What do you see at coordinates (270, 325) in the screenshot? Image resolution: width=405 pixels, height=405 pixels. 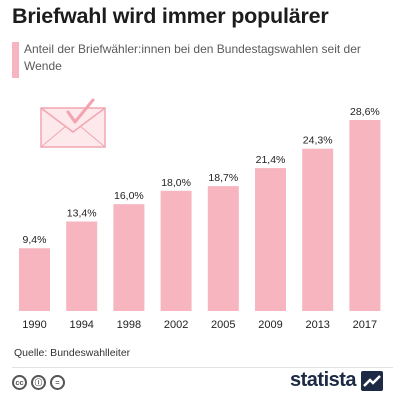 I see `x-tick-2009: 2009` at bounding box center [270, 325].